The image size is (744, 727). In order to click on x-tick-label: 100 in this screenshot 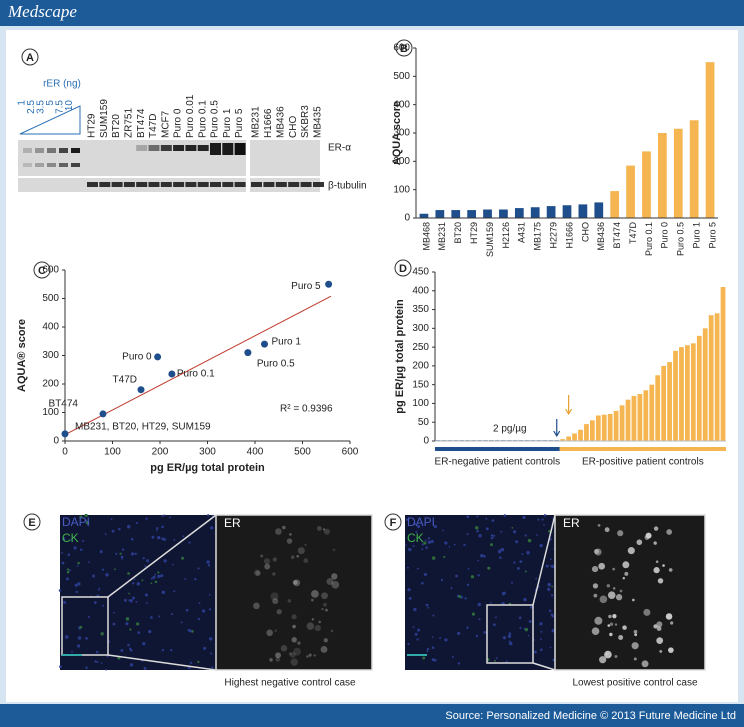, I will do `click(112, 452)`.